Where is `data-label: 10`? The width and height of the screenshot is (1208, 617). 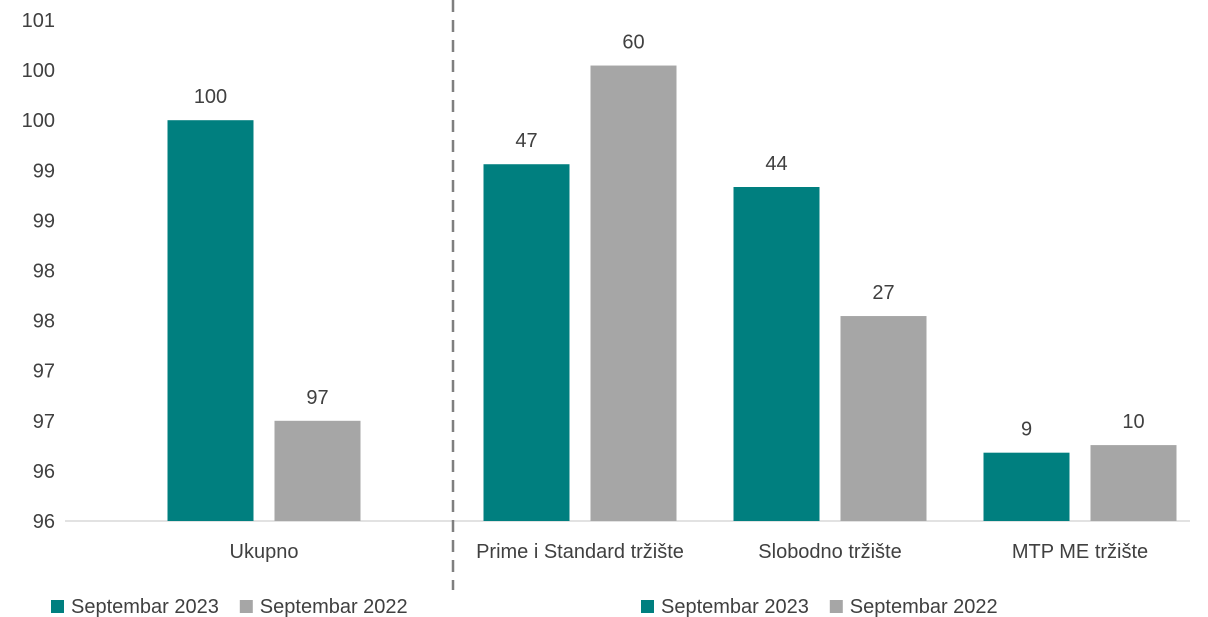 data-label: 10 is located at coordinates (1133, 422).